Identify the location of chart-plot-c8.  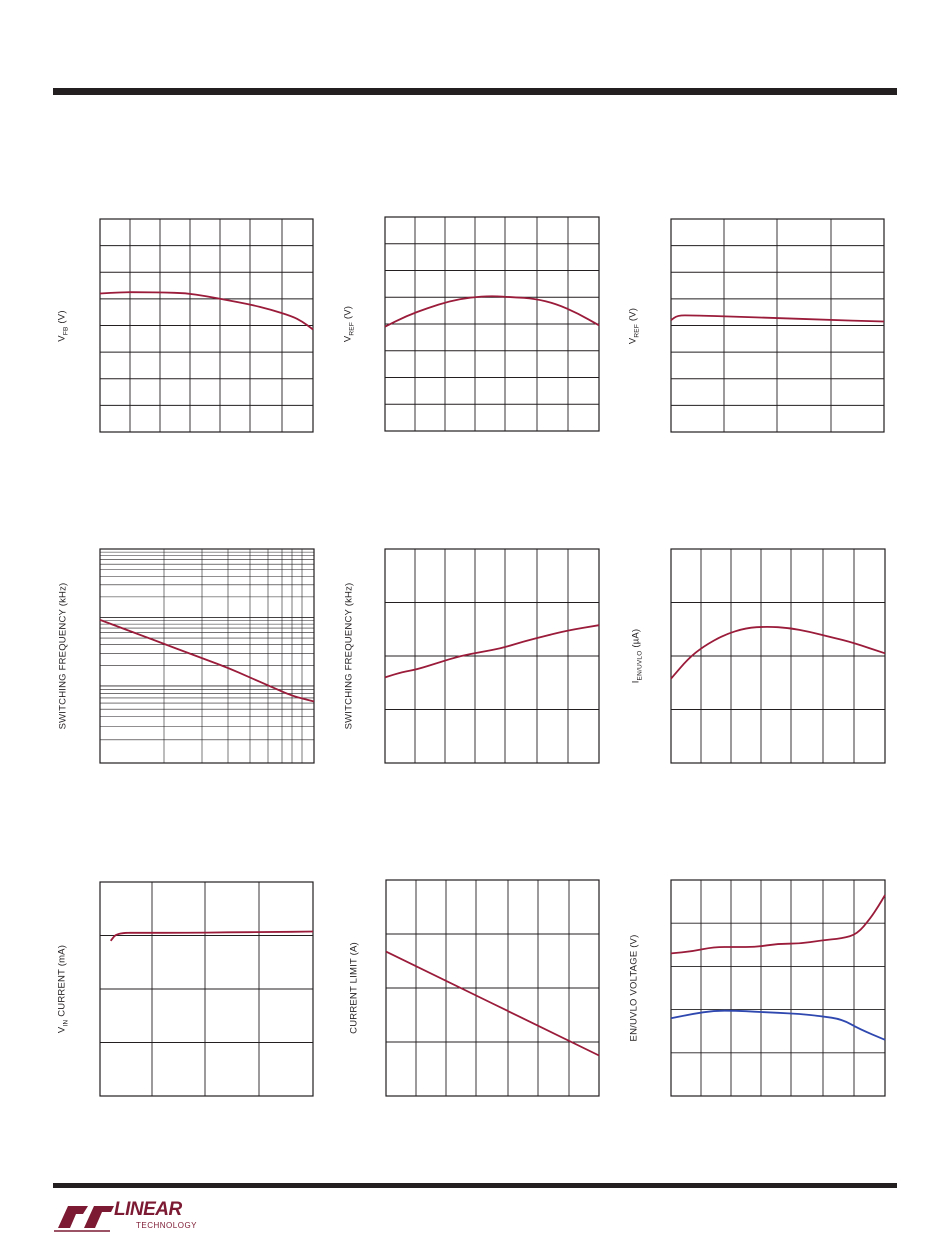
(492, 988).